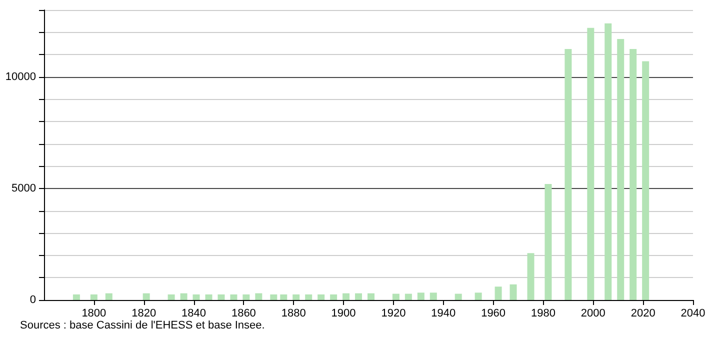 This screenshot has height=340, width=710. I want to click on x-tick-label: 2000, so click(593, 314).